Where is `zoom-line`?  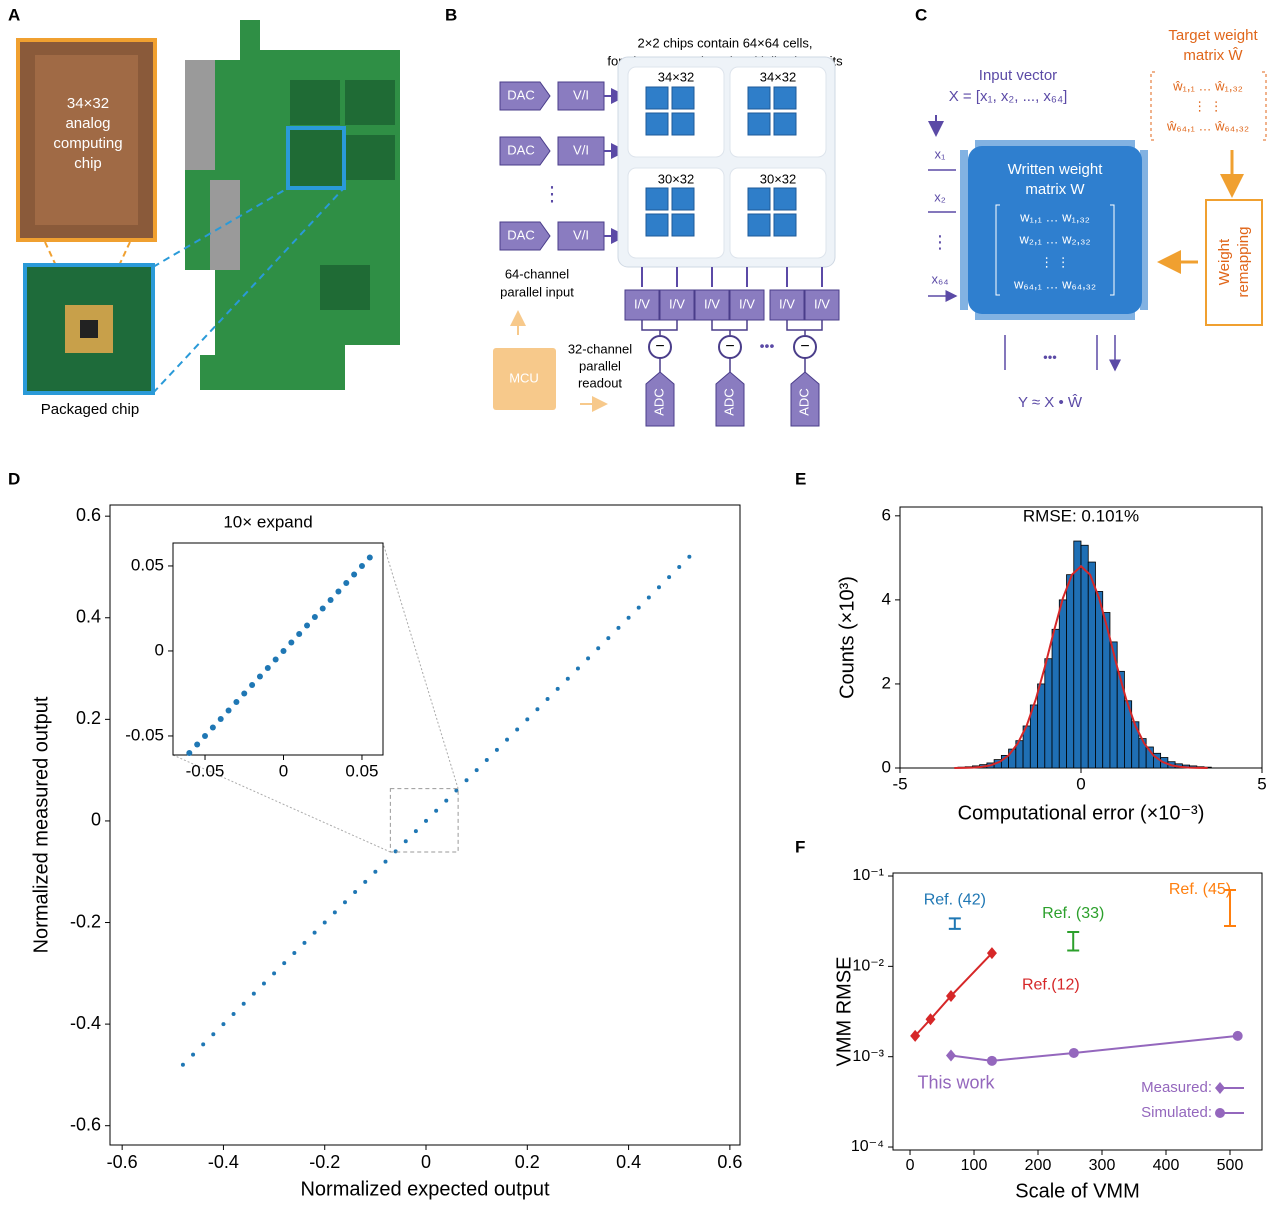
zoom-line is located at coordinates (248, 290).